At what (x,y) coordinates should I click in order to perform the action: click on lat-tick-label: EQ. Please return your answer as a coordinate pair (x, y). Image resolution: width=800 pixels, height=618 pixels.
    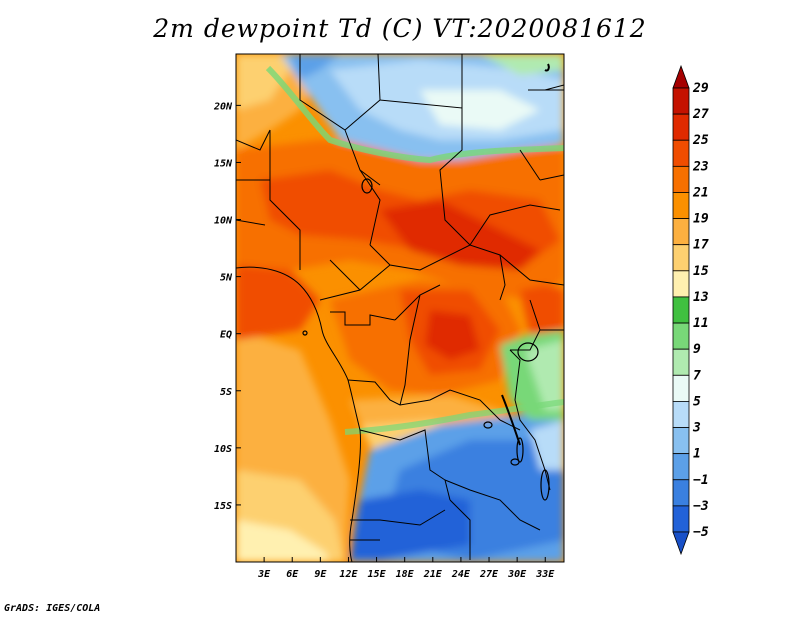
    Looking at the image, I should click on (226, 335).